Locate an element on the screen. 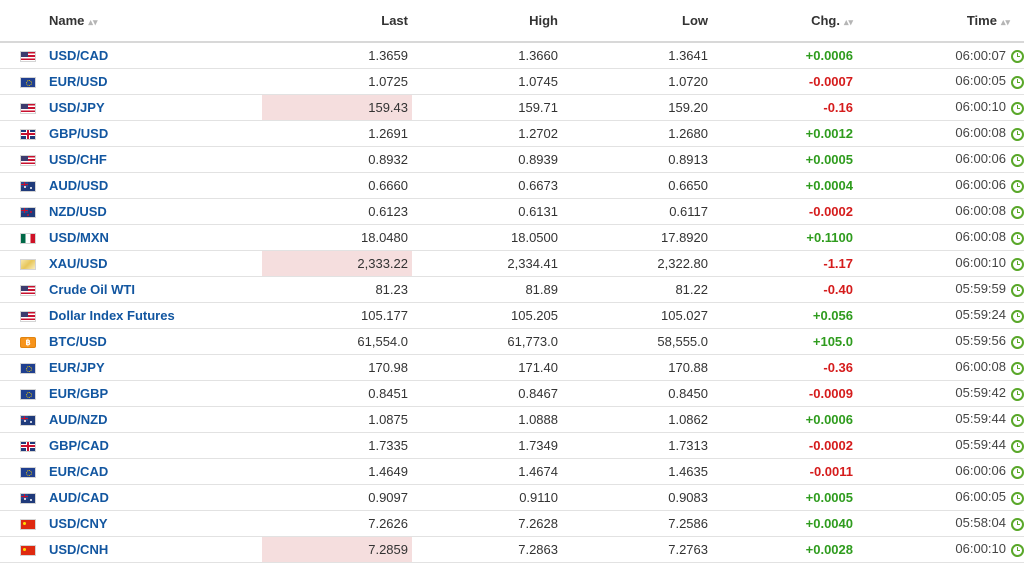 The image size is (1024, 563). last-value: 1.0875 is located at coordinates (337, 419).